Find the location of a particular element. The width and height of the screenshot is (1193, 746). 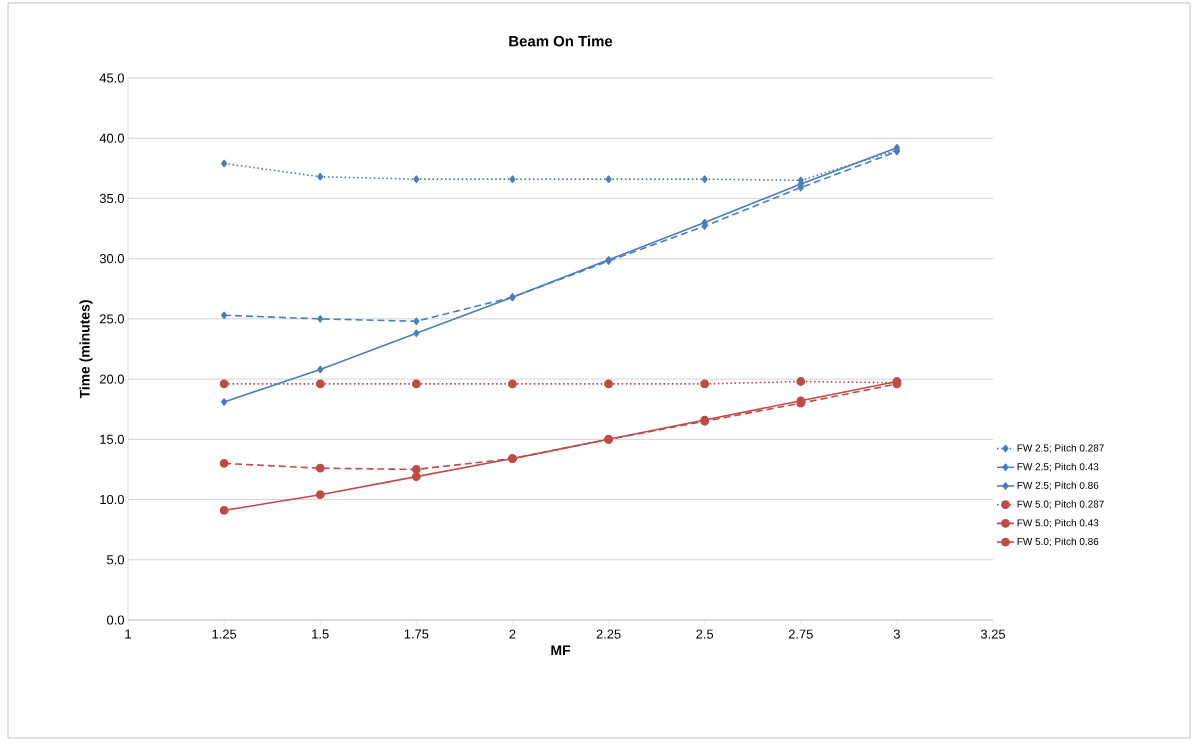

x-tick-label: 3 is located at coordinates (896, 634).